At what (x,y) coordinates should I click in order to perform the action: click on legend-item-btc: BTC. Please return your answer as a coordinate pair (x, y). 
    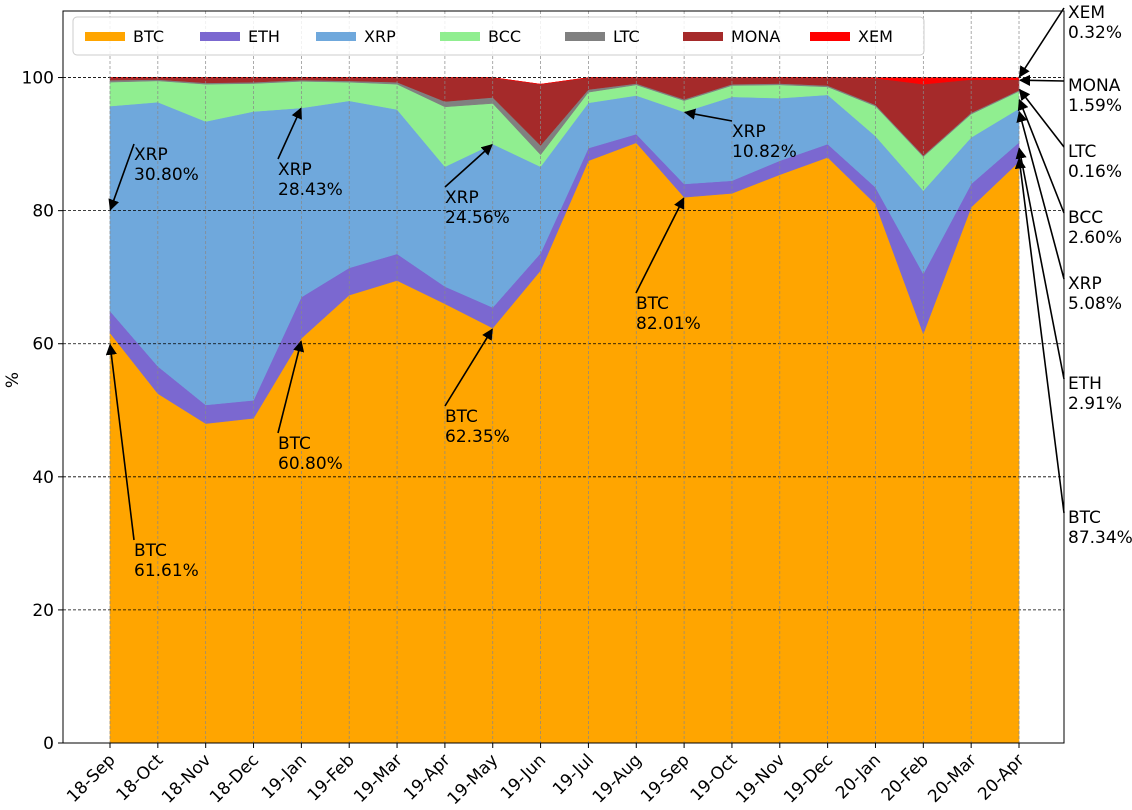
    Looking at the image, I should click on (124, 36).